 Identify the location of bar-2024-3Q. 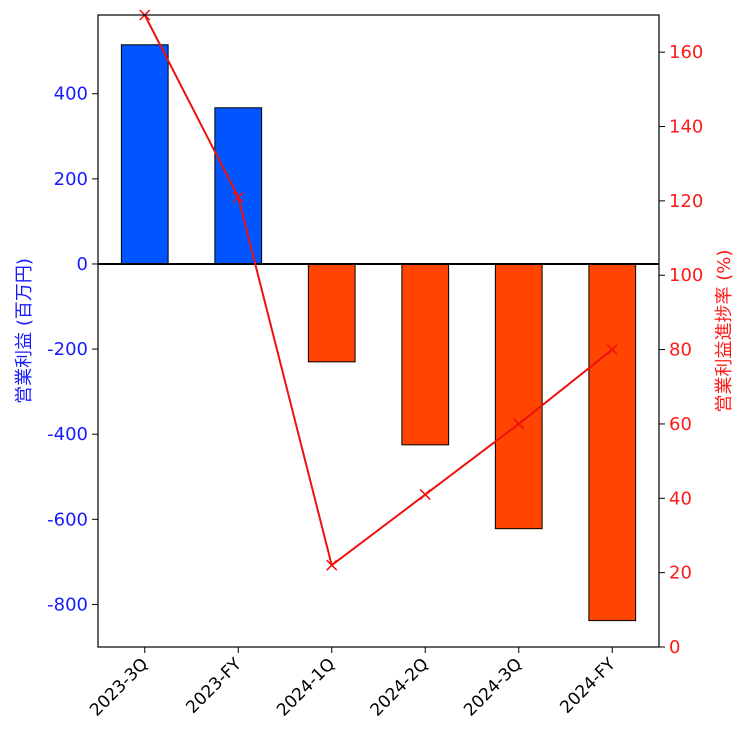
(518, 396).